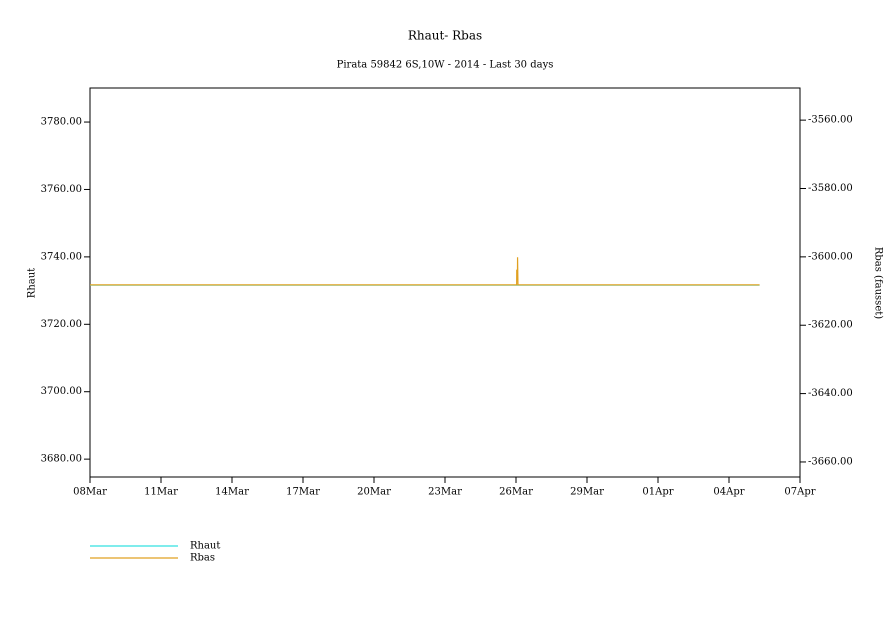  What do you see at coordinates (587, 492) in the screenshot?
I see `x-tick-label: 29Mar` at bounding box center [587, 492].